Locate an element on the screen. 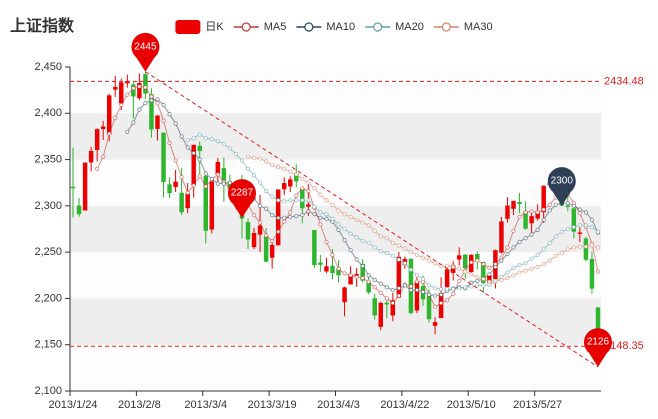 The image size is (658, 419). x-tick-label: 2013/5/27 is located at coordinates (537, 405).